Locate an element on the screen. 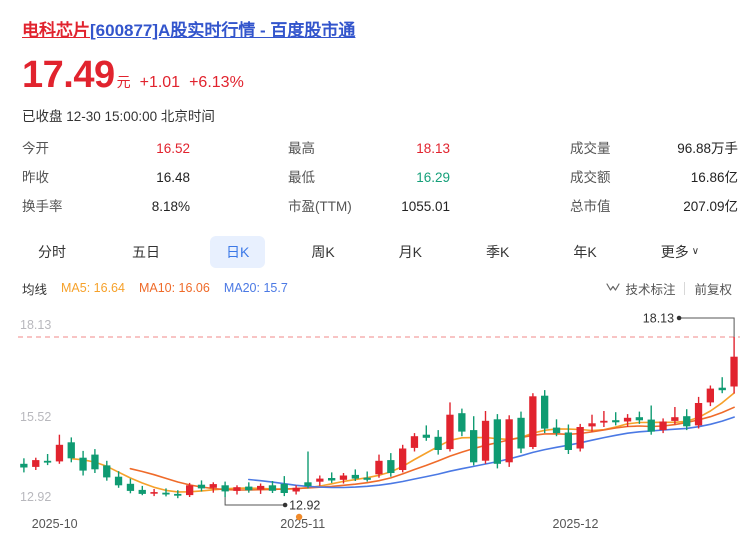 This screenshot has height=543, width=750. stat-low: 最低 16.29 is located at coordinates (429, 176).